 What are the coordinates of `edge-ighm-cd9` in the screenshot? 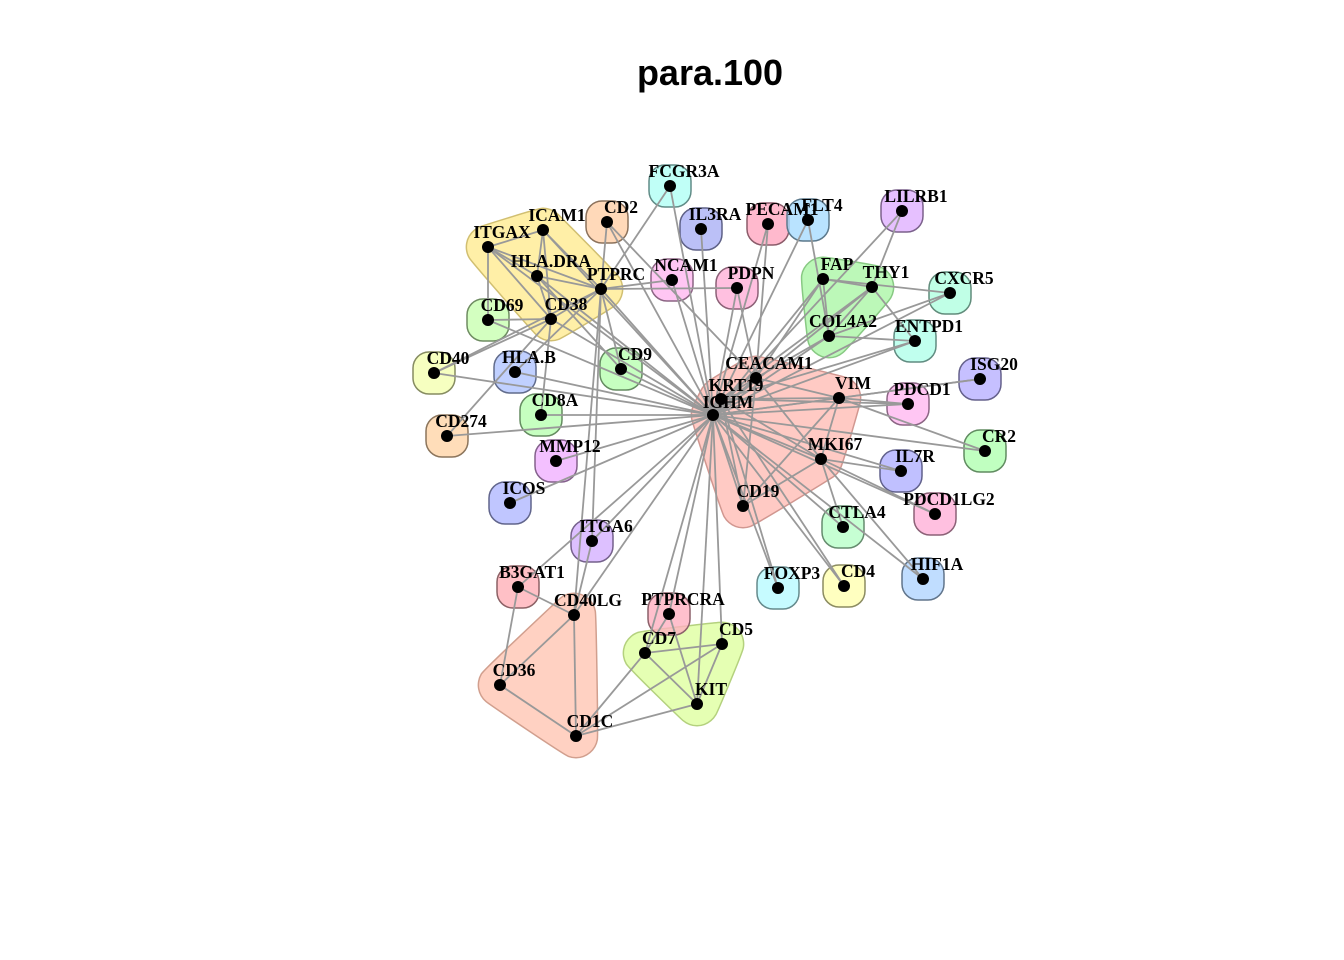 It's located at (667, 392).